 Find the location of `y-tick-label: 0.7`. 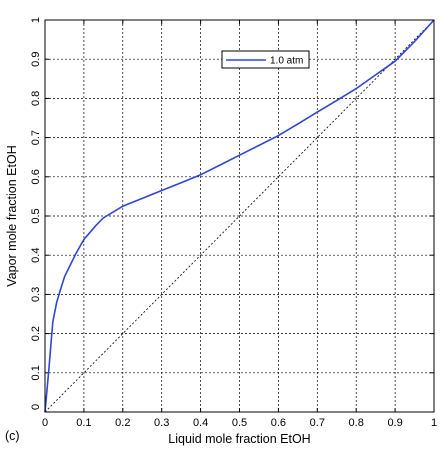

y-tick-label: 0.7 is located at coordinates (36, 137).